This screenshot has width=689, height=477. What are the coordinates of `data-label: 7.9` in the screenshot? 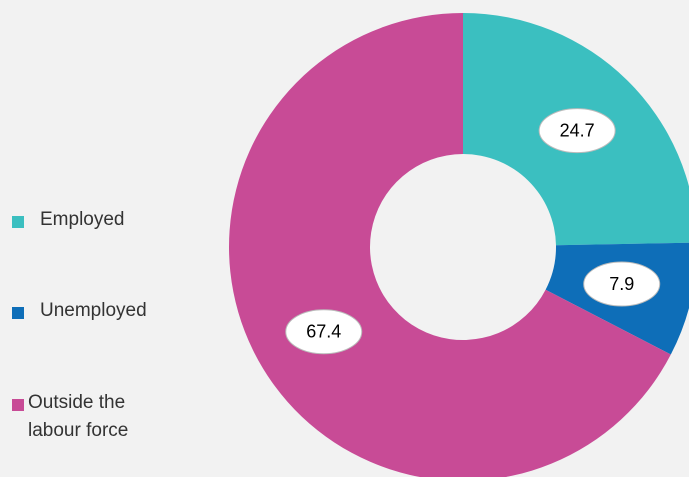 It's located at (621, 284).